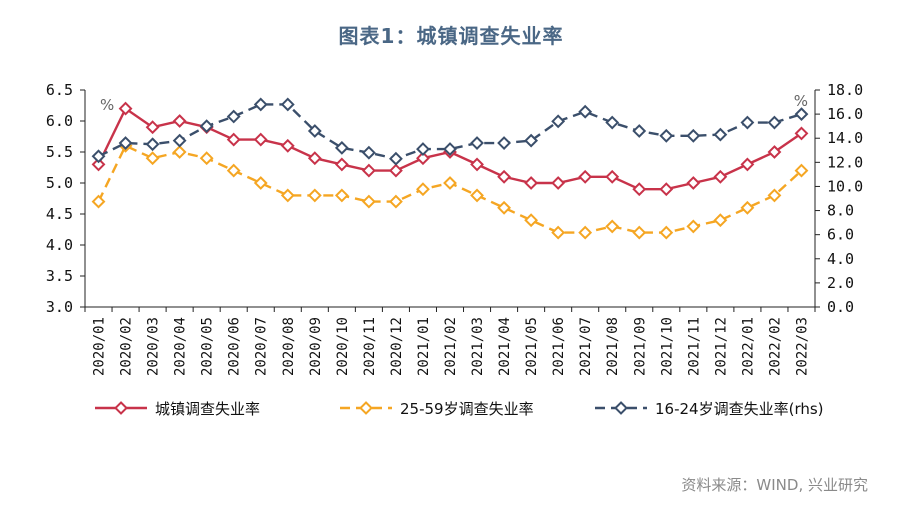 The height and width of the screenshot is (521, 902). Describe the element at coordinates (840, 283) in the screenshot. I see `right-tick-label: 2.0` at that location.